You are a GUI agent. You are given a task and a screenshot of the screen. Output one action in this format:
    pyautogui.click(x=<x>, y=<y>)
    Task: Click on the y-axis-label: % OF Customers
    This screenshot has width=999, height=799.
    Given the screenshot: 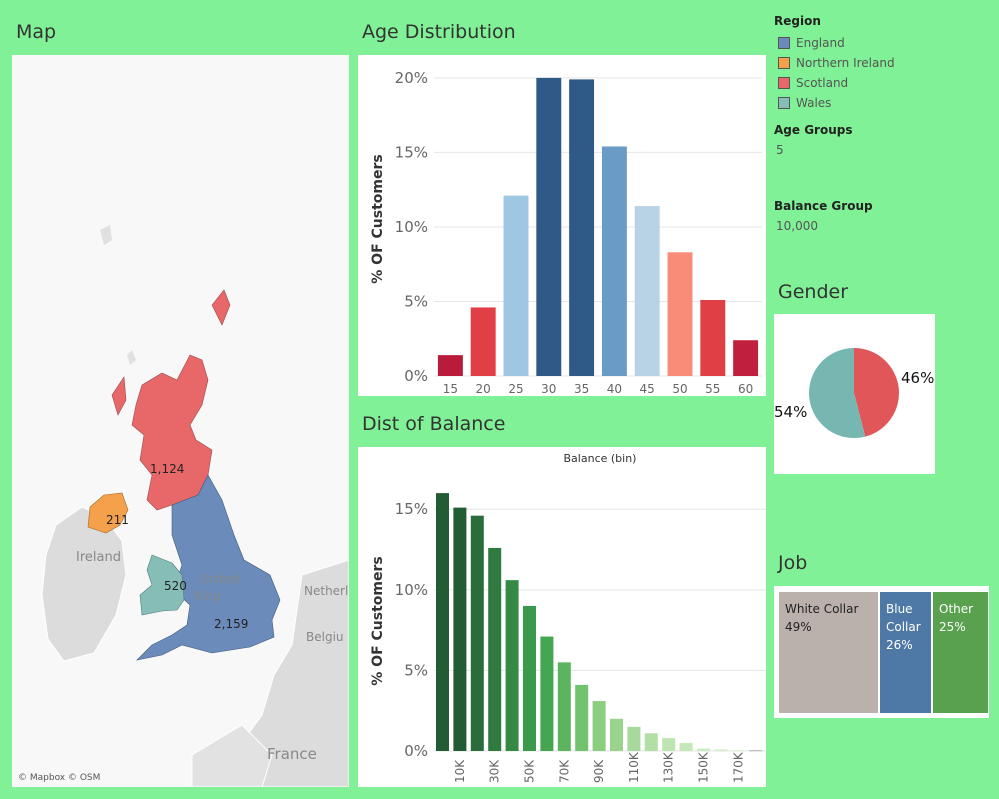 What is the action you would take?
    pyautogui.click(x=378, y=620)
    